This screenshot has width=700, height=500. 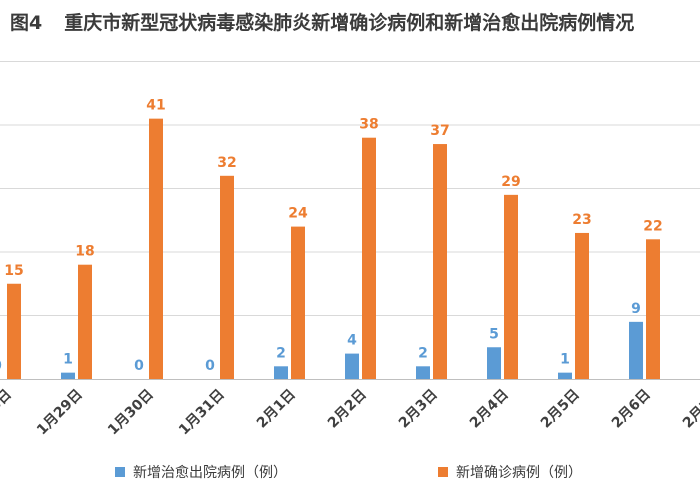 What do you see at coordinates (276, 409) in the screenshot?
I see `x-tick-label: 2月1日` at bounding box center [276, 409].